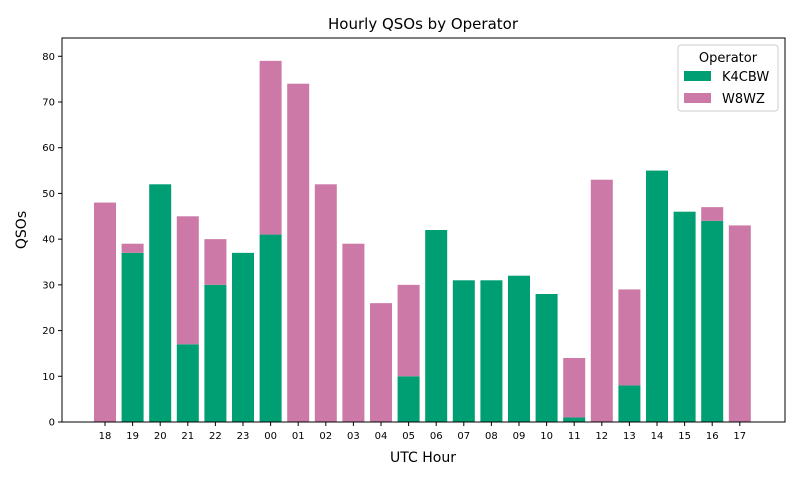 Image resolution: width=800 pixels, height=480 pixels. I want to click on y-tick-label: 70, so click(48, 103).